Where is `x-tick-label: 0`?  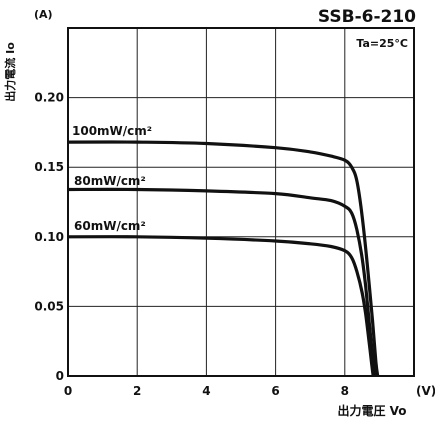 x-tick-label: 0 is located at coordinates (68, 391).